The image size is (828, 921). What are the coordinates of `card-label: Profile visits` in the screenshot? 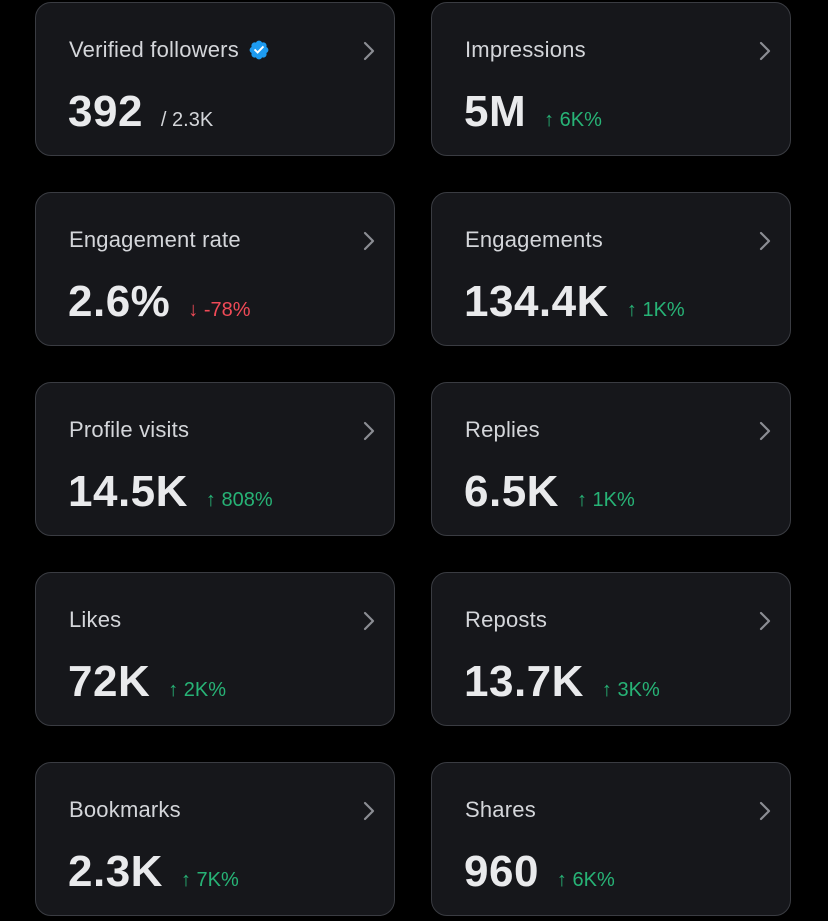 It's located at (129, 429).